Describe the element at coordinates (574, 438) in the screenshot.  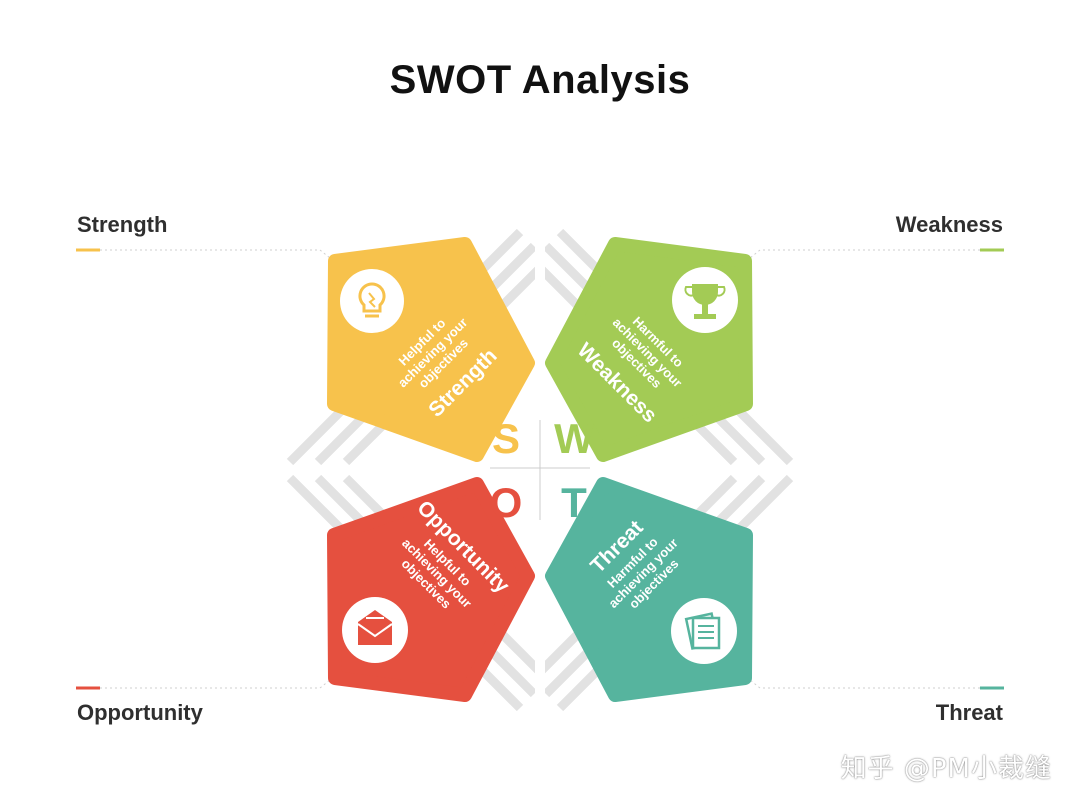
I see `letter-w: W` at that location.